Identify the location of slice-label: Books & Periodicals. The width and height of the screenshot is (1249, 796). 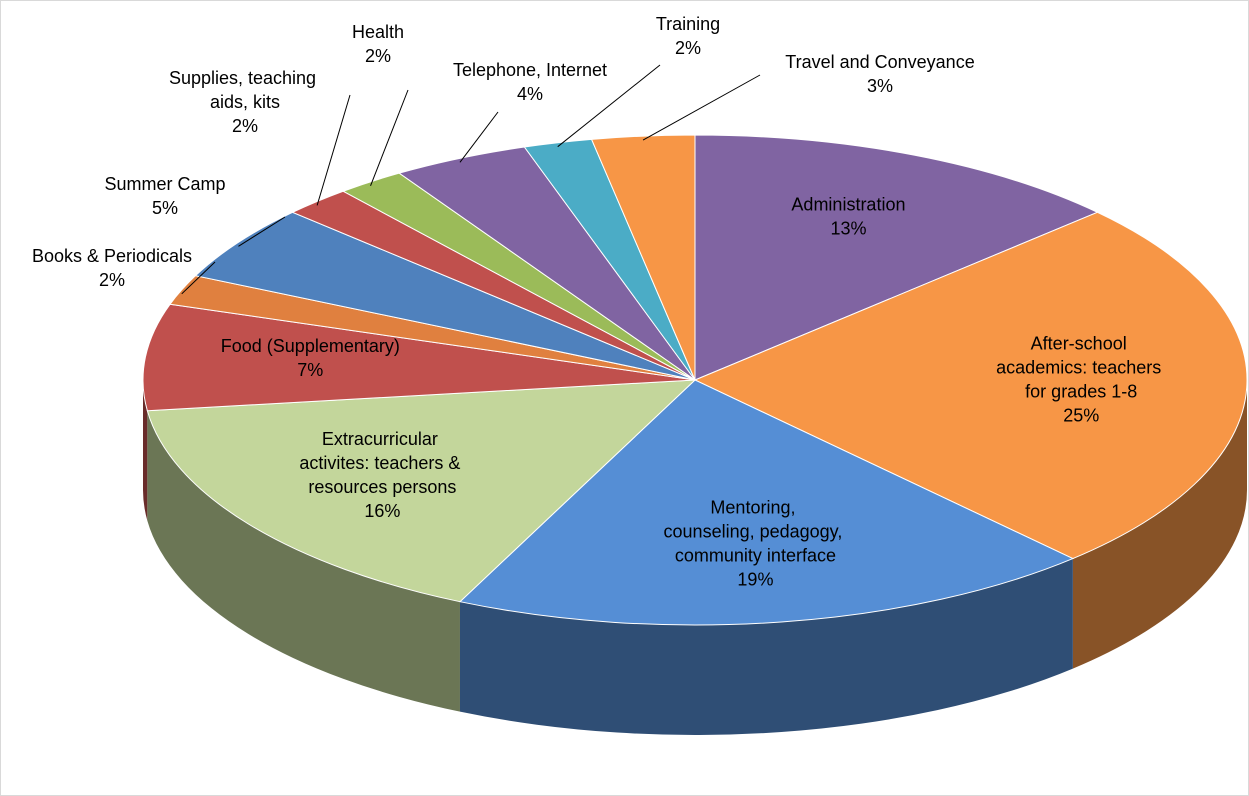
(112, 256).